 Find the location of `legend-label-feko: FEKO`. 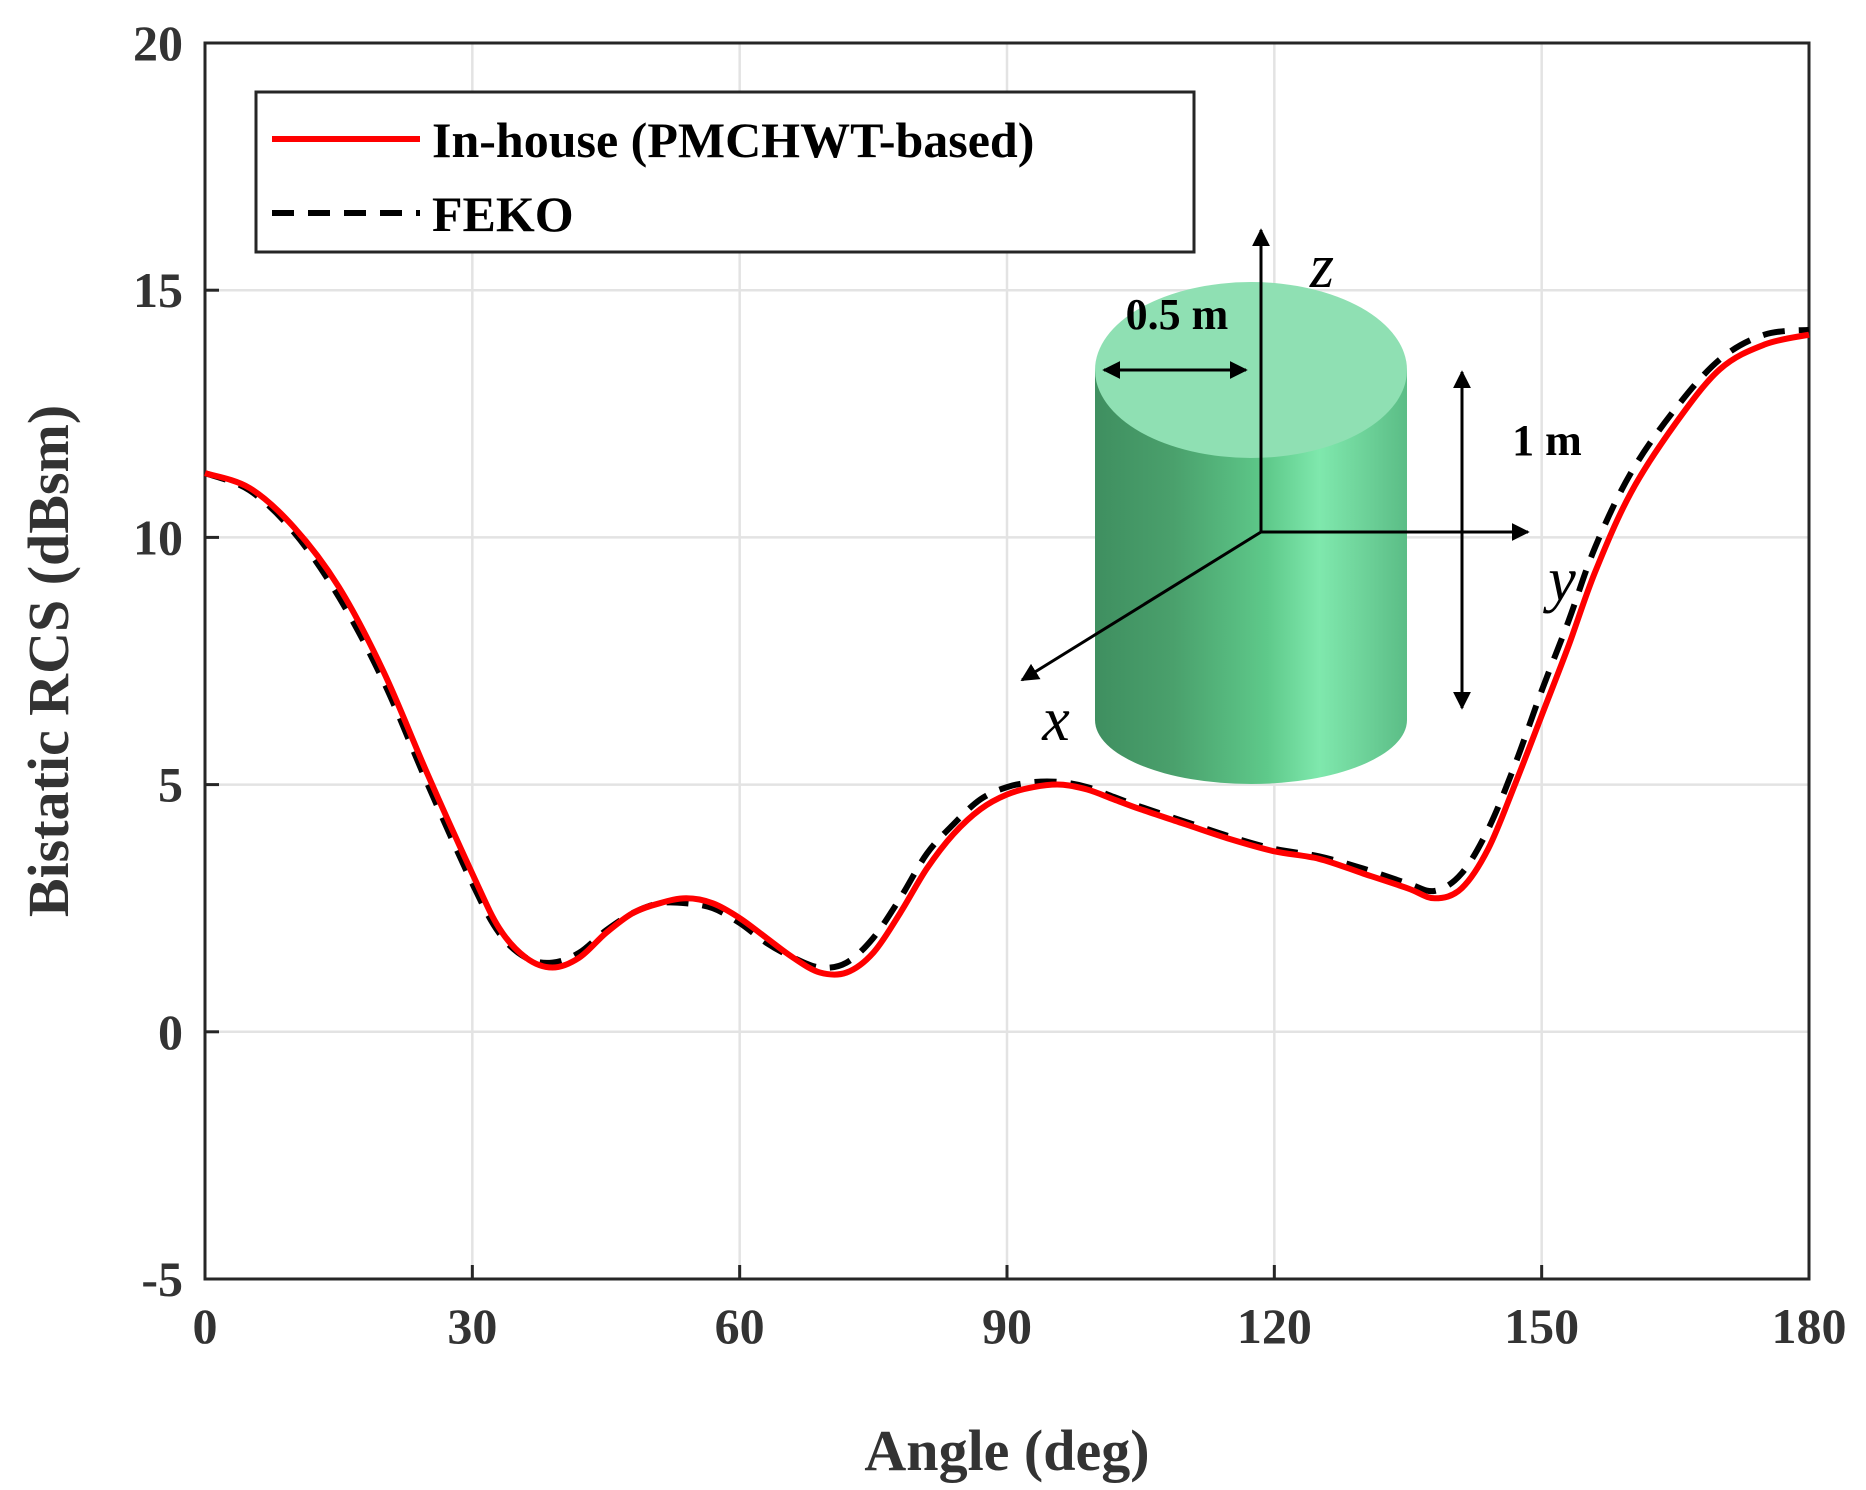

legend-label-feko: FEKO is located at coordinates (503, 214).